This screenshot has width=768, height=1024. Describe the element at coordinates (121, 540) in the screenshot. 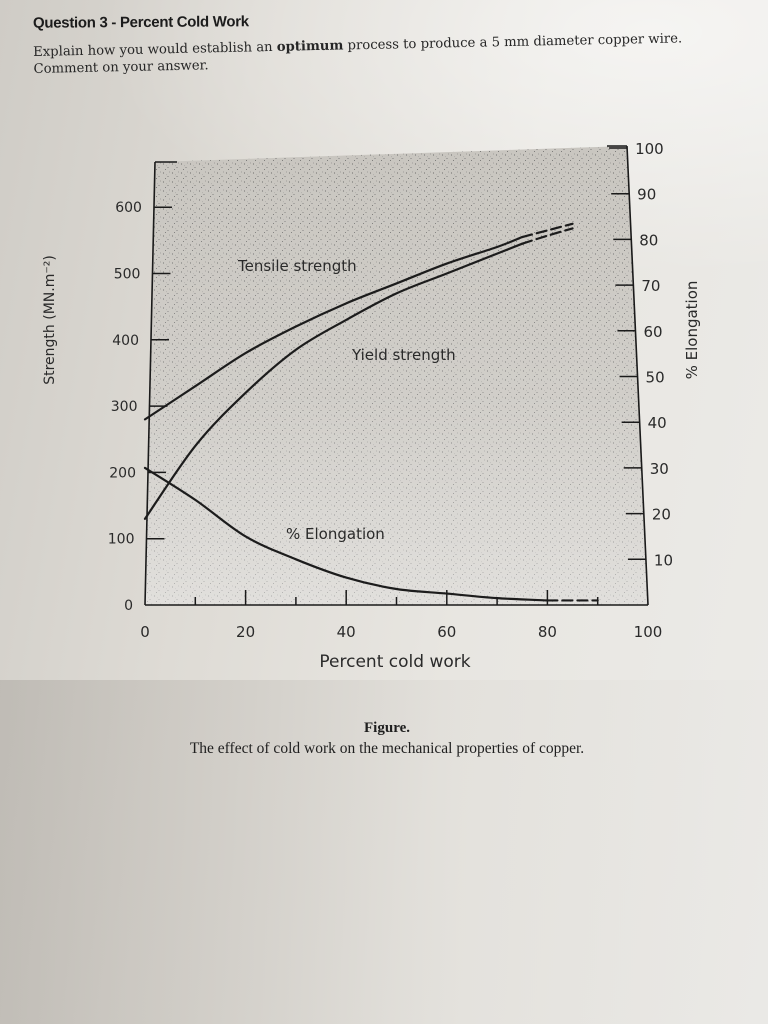

I see `y-tick-label: 100` at that location.